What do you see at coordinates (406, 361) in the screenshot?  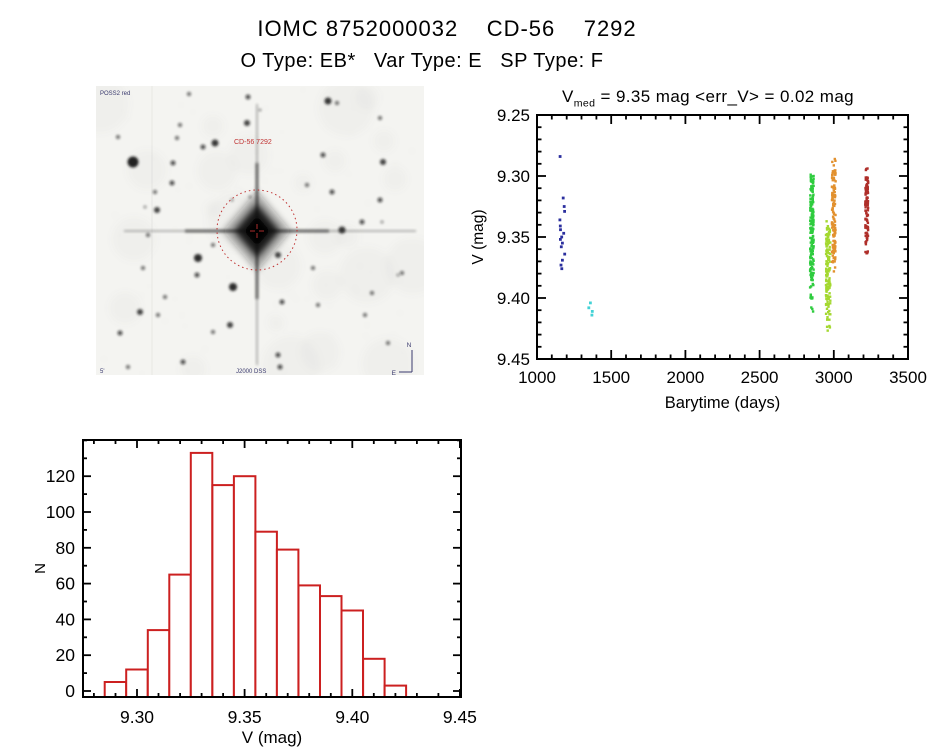 I see `compass-icon` at bounding box center [406, 361].